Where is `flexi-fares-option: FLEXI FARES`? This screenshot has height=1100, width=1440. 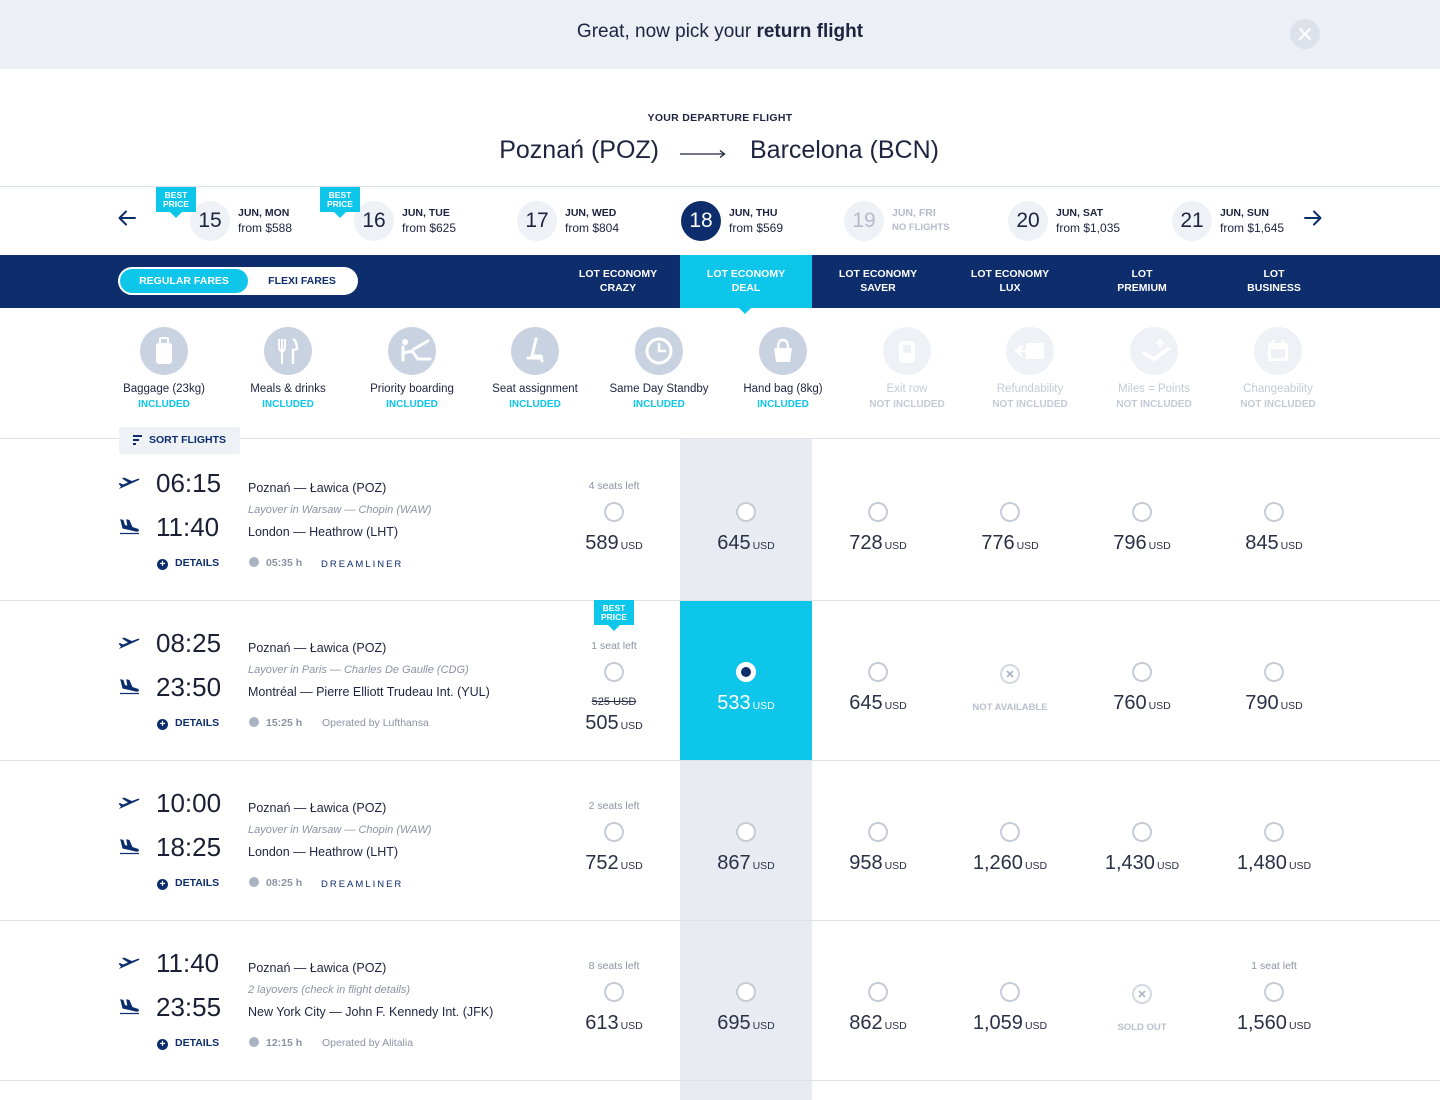
flexi-fares-option: FLEXI FARES is located at coordinates (302, 281).